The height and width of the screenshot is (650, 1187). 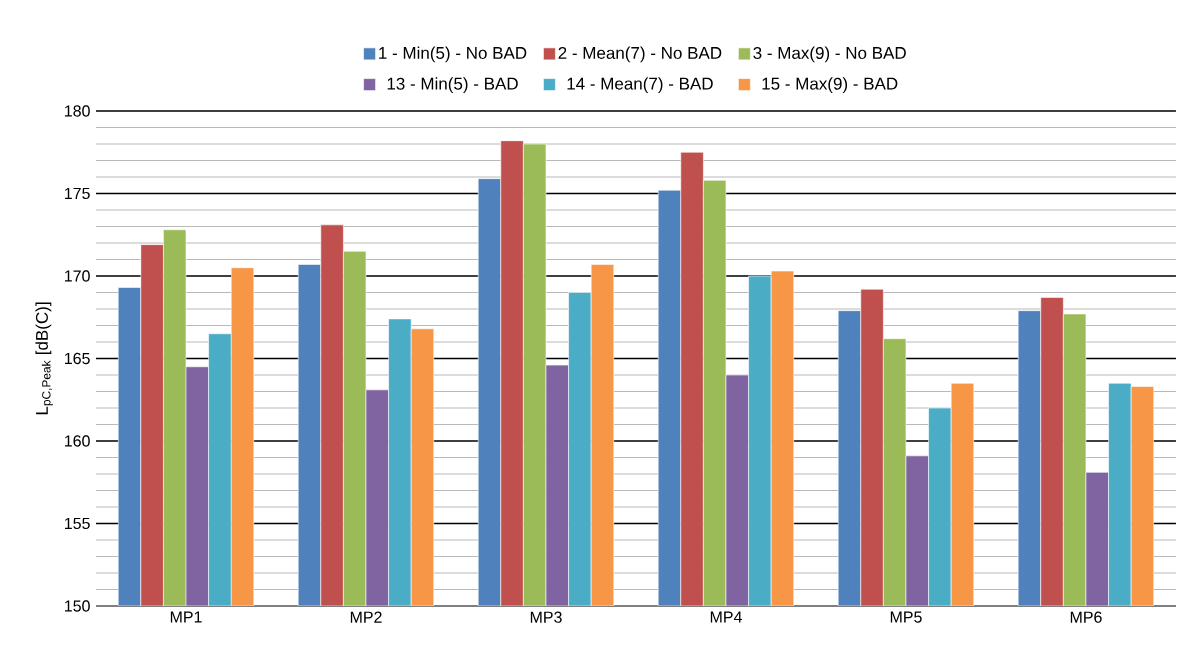 I want to click on y-tick-label: 150, so click(x=77, y=606).